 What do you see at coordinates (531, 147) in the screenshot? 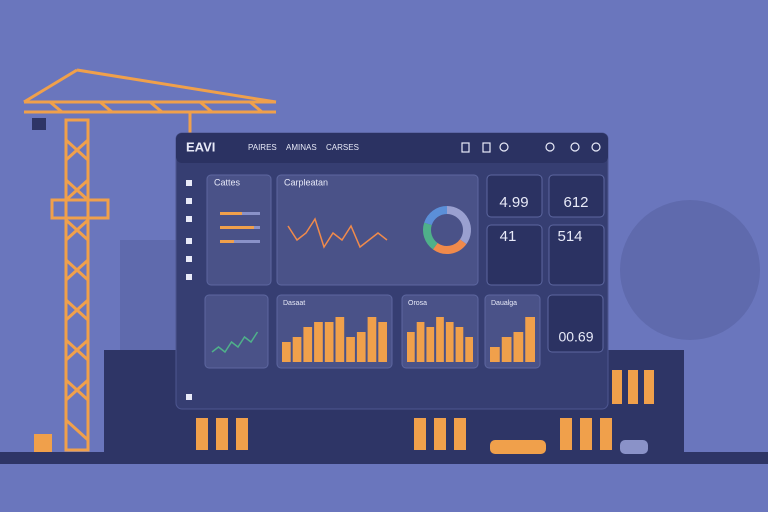
I see `toolbar-icons` at bounding box center [531, 147].